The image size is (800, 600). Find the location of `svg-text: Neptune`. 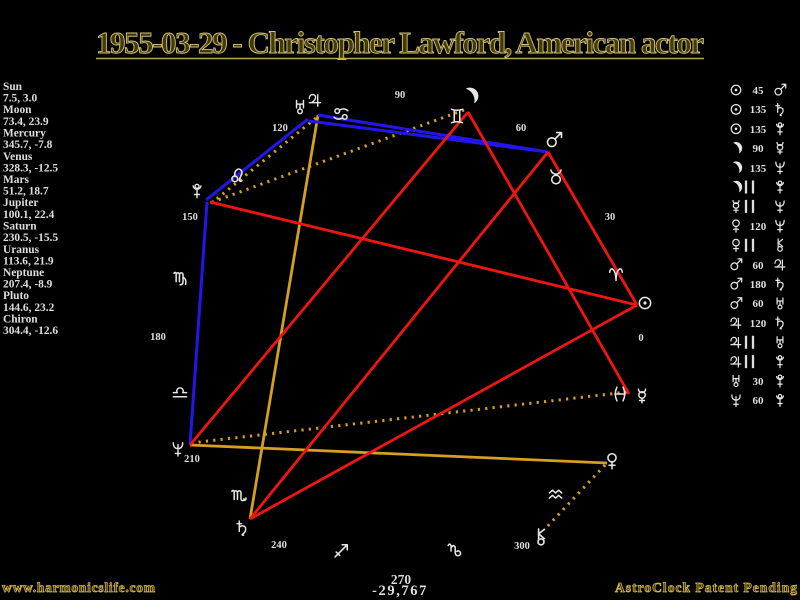

svg-text: Neptune is located at coordinates (23, 273).